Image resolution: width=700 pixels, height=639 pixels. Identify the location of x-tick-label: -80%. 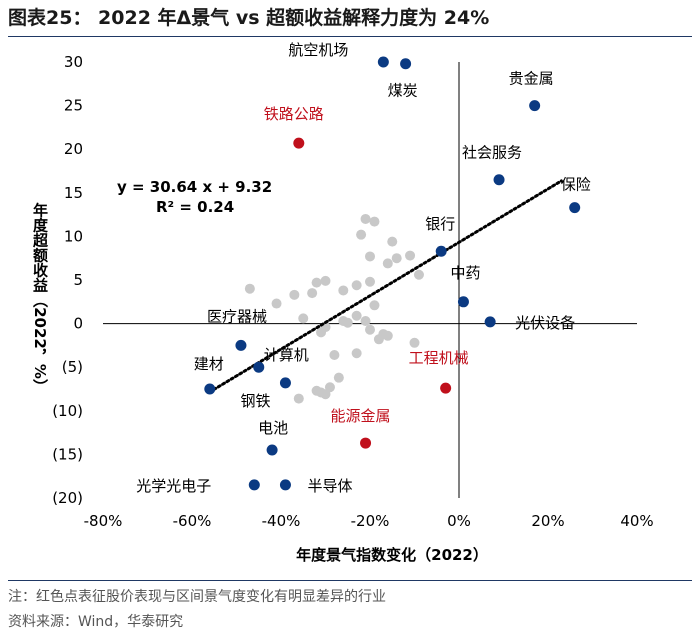
(103, 521).